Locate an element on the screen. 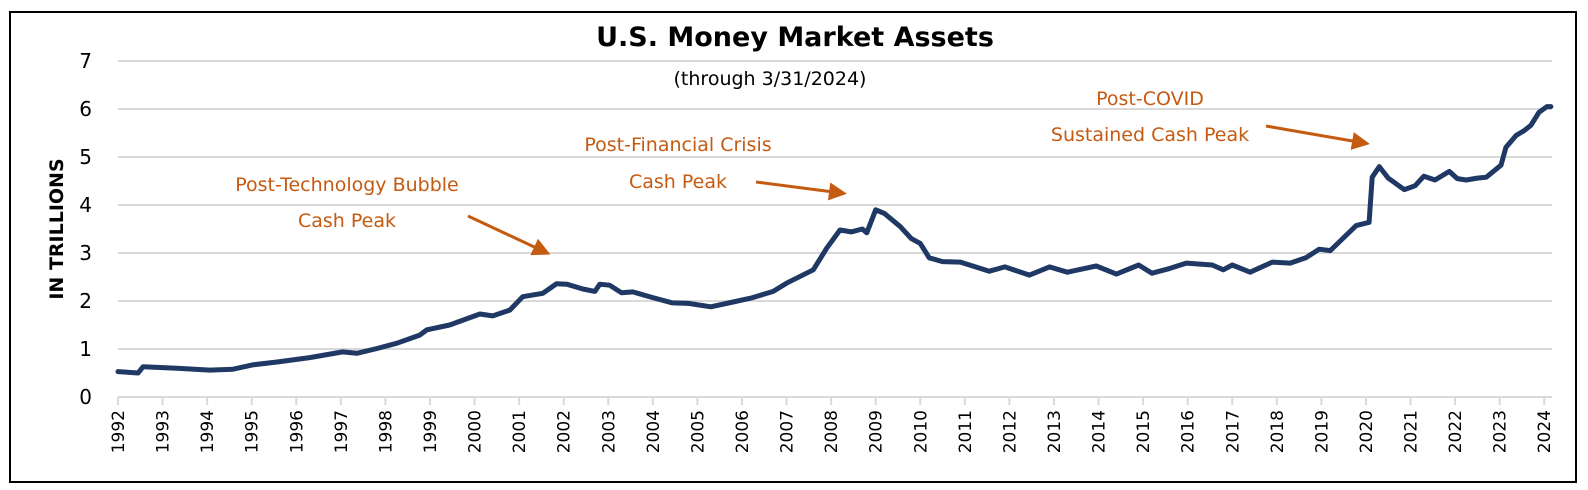  y-tick-label: 1 is located at coordinates (85, 349).